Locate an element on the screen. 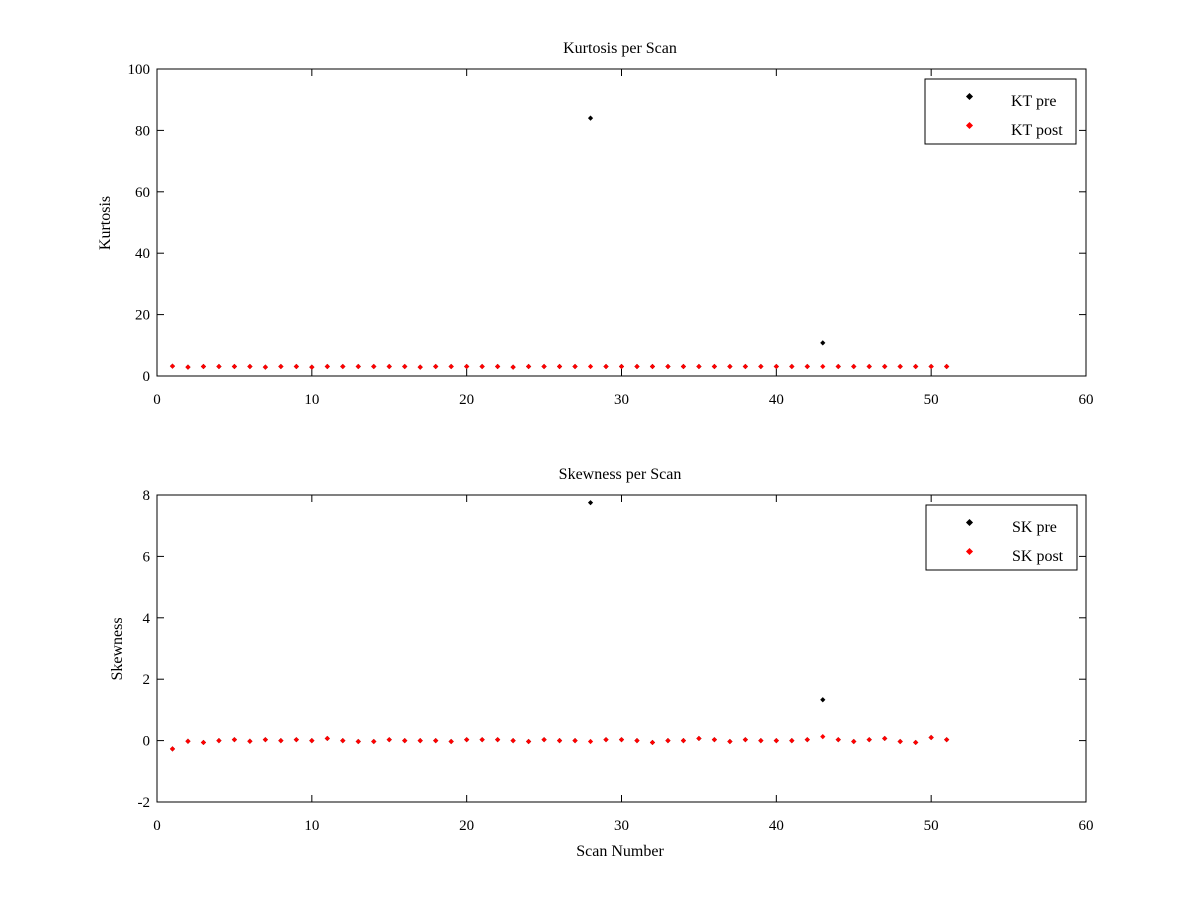  kurtosis-legend-label-post: KT post is located at coordinates (1037, 130).